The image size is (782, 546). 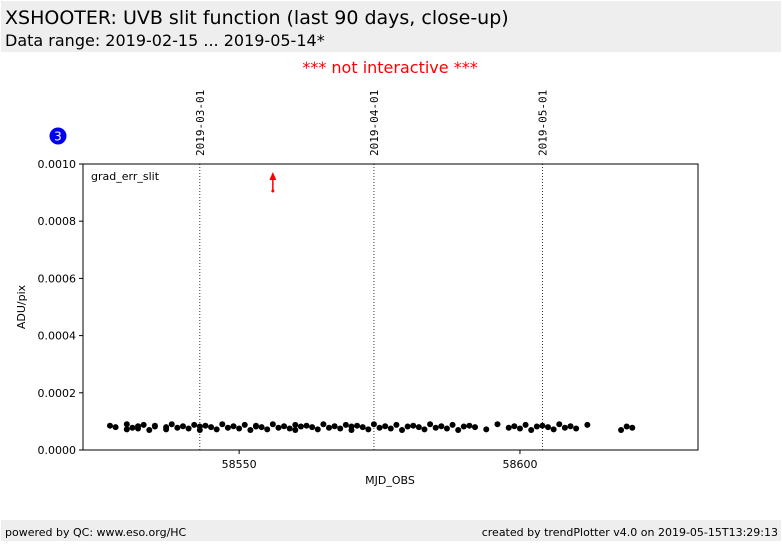 I want to click on x-axis-label: MJD_OBS, so click(x=390, y=480).